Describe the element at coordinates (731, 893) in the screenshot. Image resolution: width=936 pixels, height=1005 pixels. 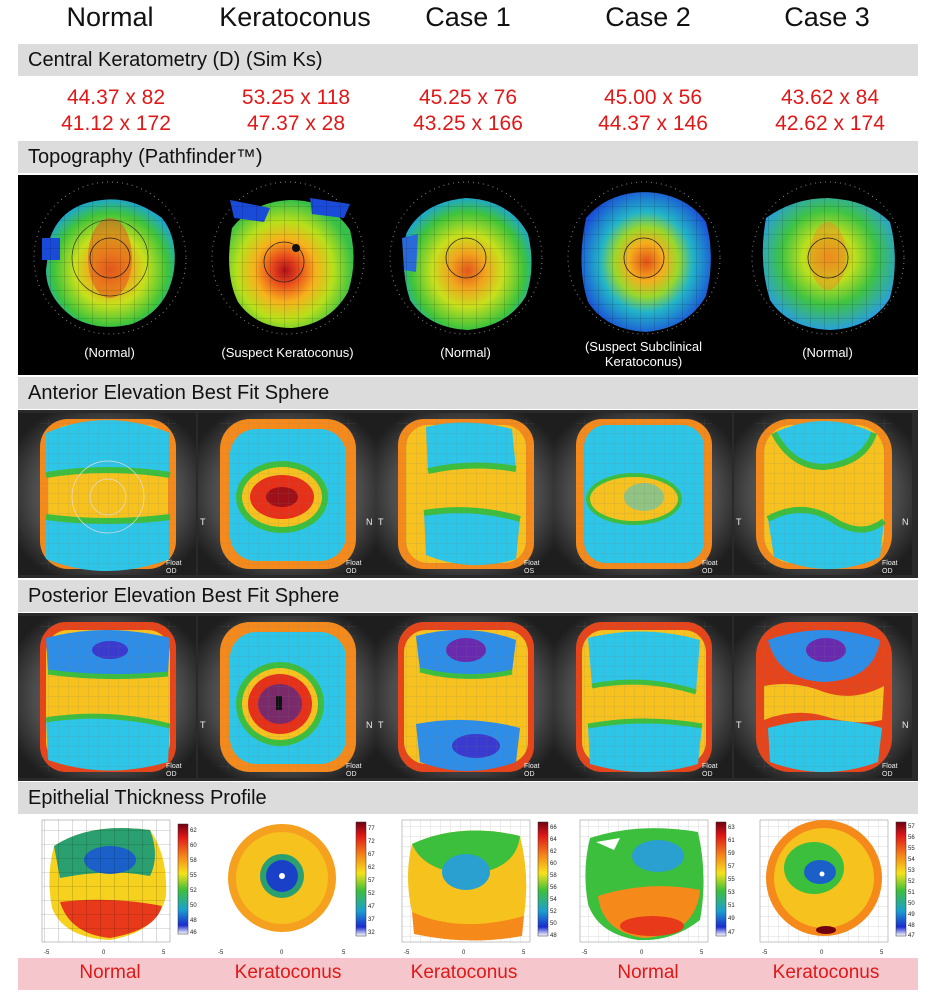
I see `scale-tick: 53` at that location.